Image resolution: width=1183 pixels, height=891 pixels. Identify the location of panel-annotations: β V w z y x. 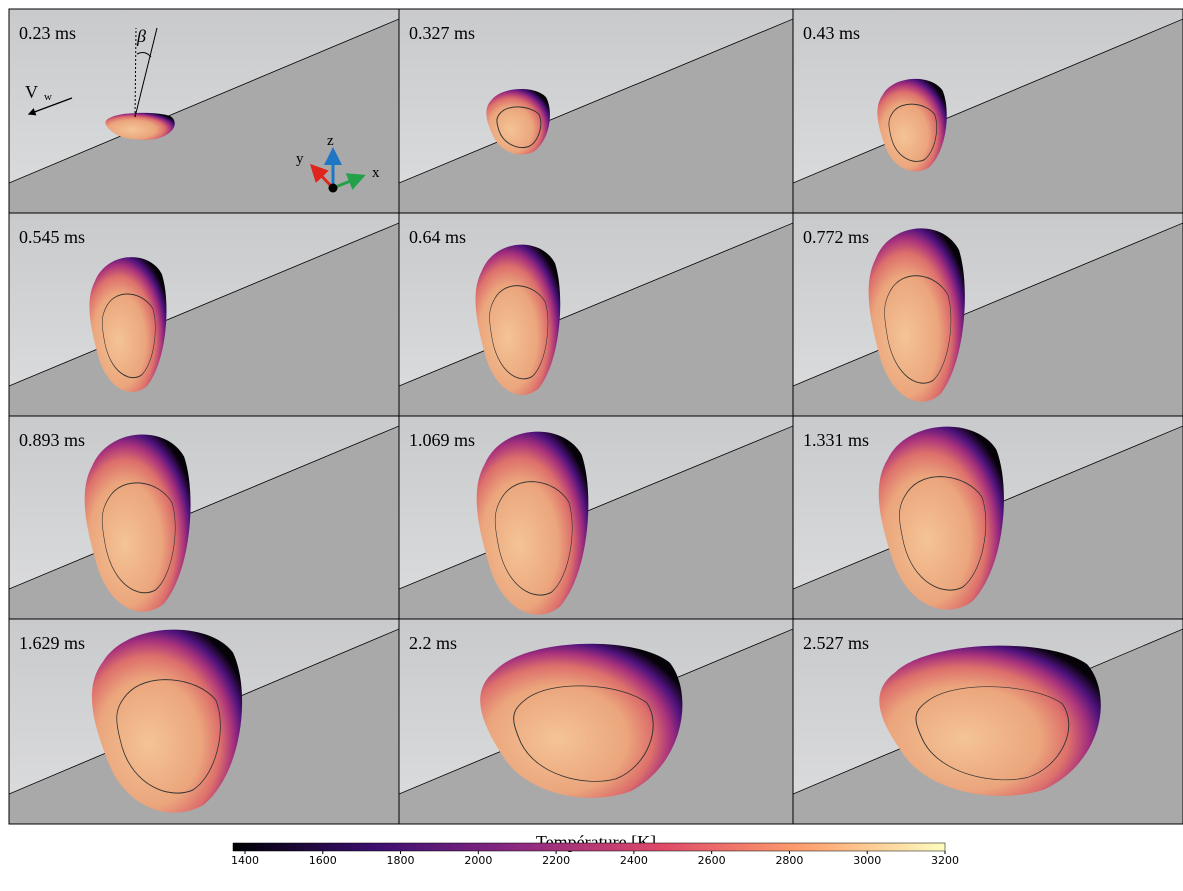
(202, 109).